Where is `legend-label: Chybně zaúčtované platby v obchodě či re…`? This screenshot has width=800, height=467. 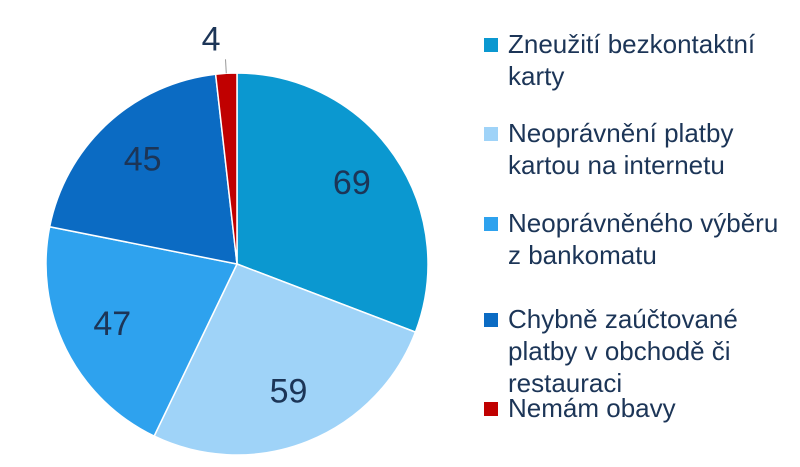
legend-label: Chybně zaúčtované platby v obchodě či re… is located at coordinates (623, 351).